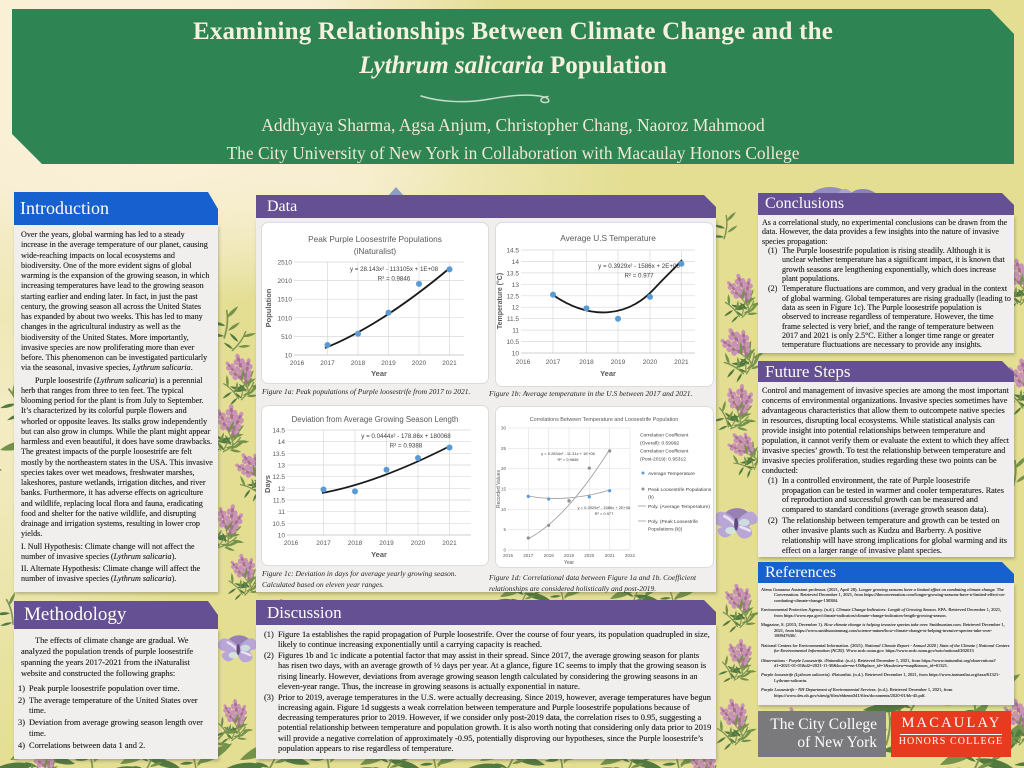 The width and height of the screenshot is (1024, 768). Describe the element at coordinates (267, 484) in the screenshot. I see `svg-text: Days` at that location.